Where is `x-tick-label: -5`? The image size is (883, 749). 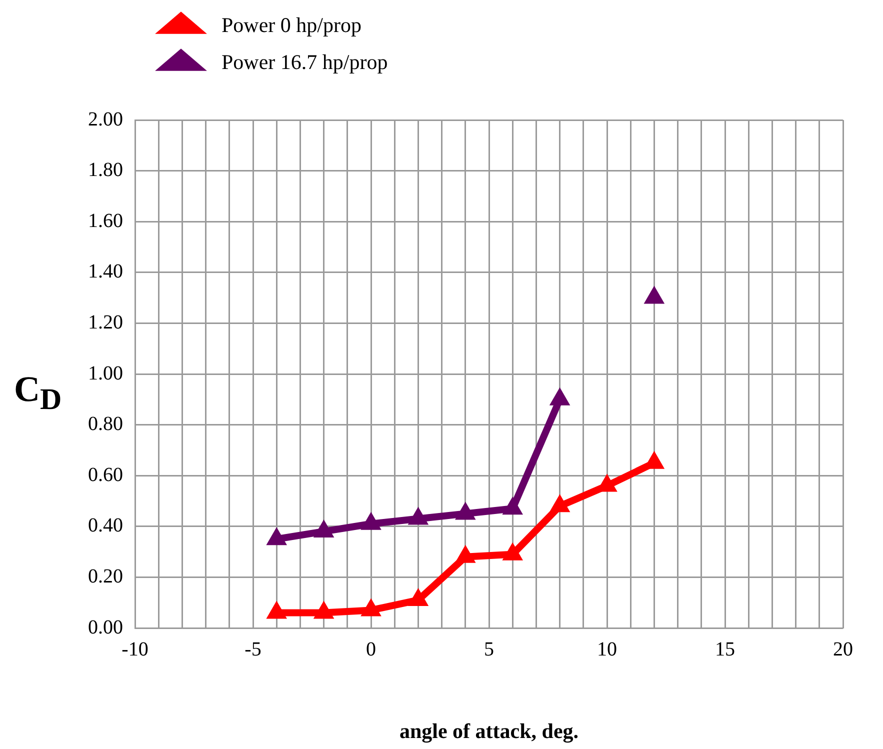
x-tick-label: -5 is located at coordinates (253, 649).